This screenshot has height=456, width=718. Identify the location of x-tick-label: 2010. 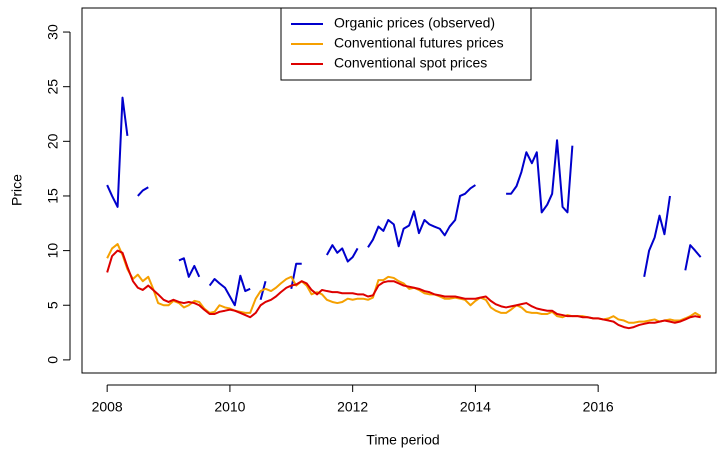
(229, 407).